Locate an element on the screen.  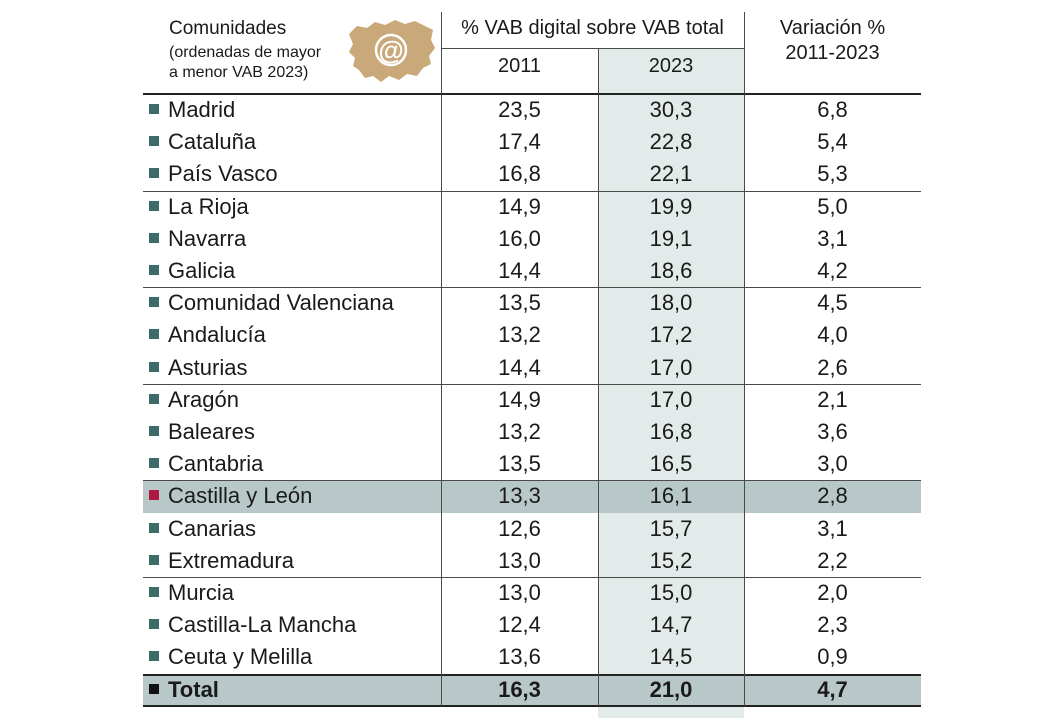
table-row: Comunidad Valenciana 13,5 18,0 4,5 is located at coordinates (532, 303).